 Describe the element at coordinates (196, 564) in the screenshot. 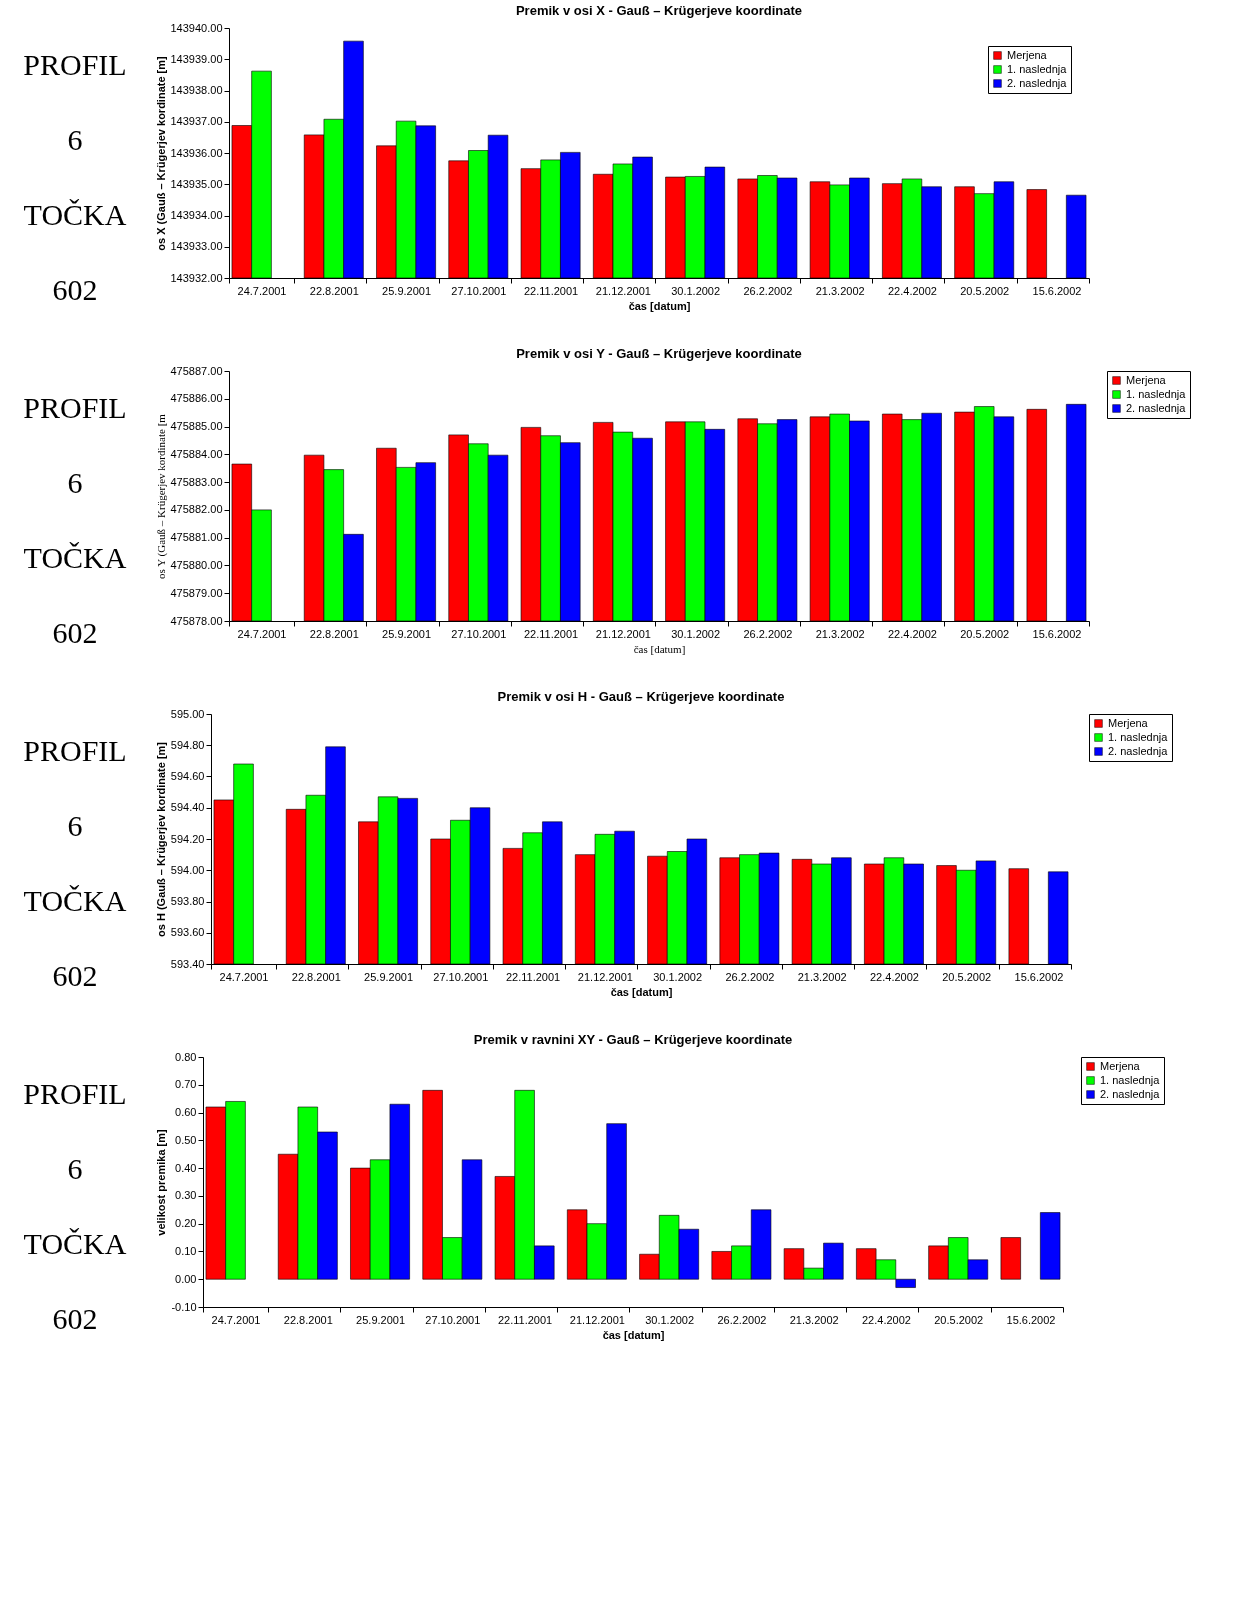

I see `y-tick-label: 475880.00` at that location.